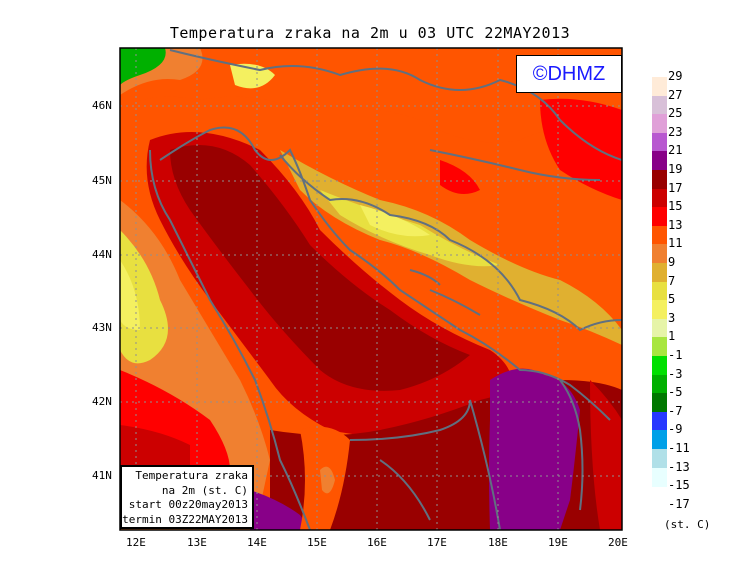 The width and height of the screenshot is (740, 582). Describe the element at coordinates (280, 510) in the screenshot. I see `field-southwest-warm` at that location.